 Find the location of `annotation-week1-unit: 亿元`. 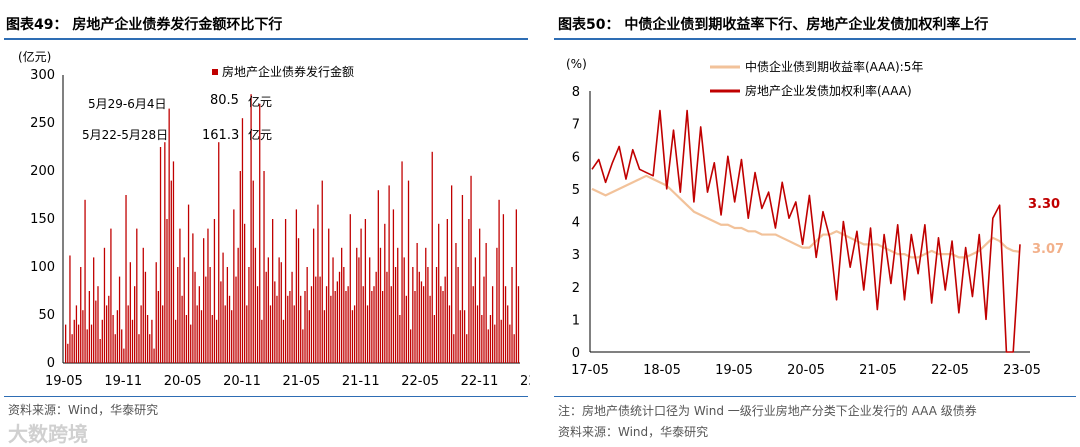

annotation-week1-unit: 亿元 is located at coordinates (260, 101).